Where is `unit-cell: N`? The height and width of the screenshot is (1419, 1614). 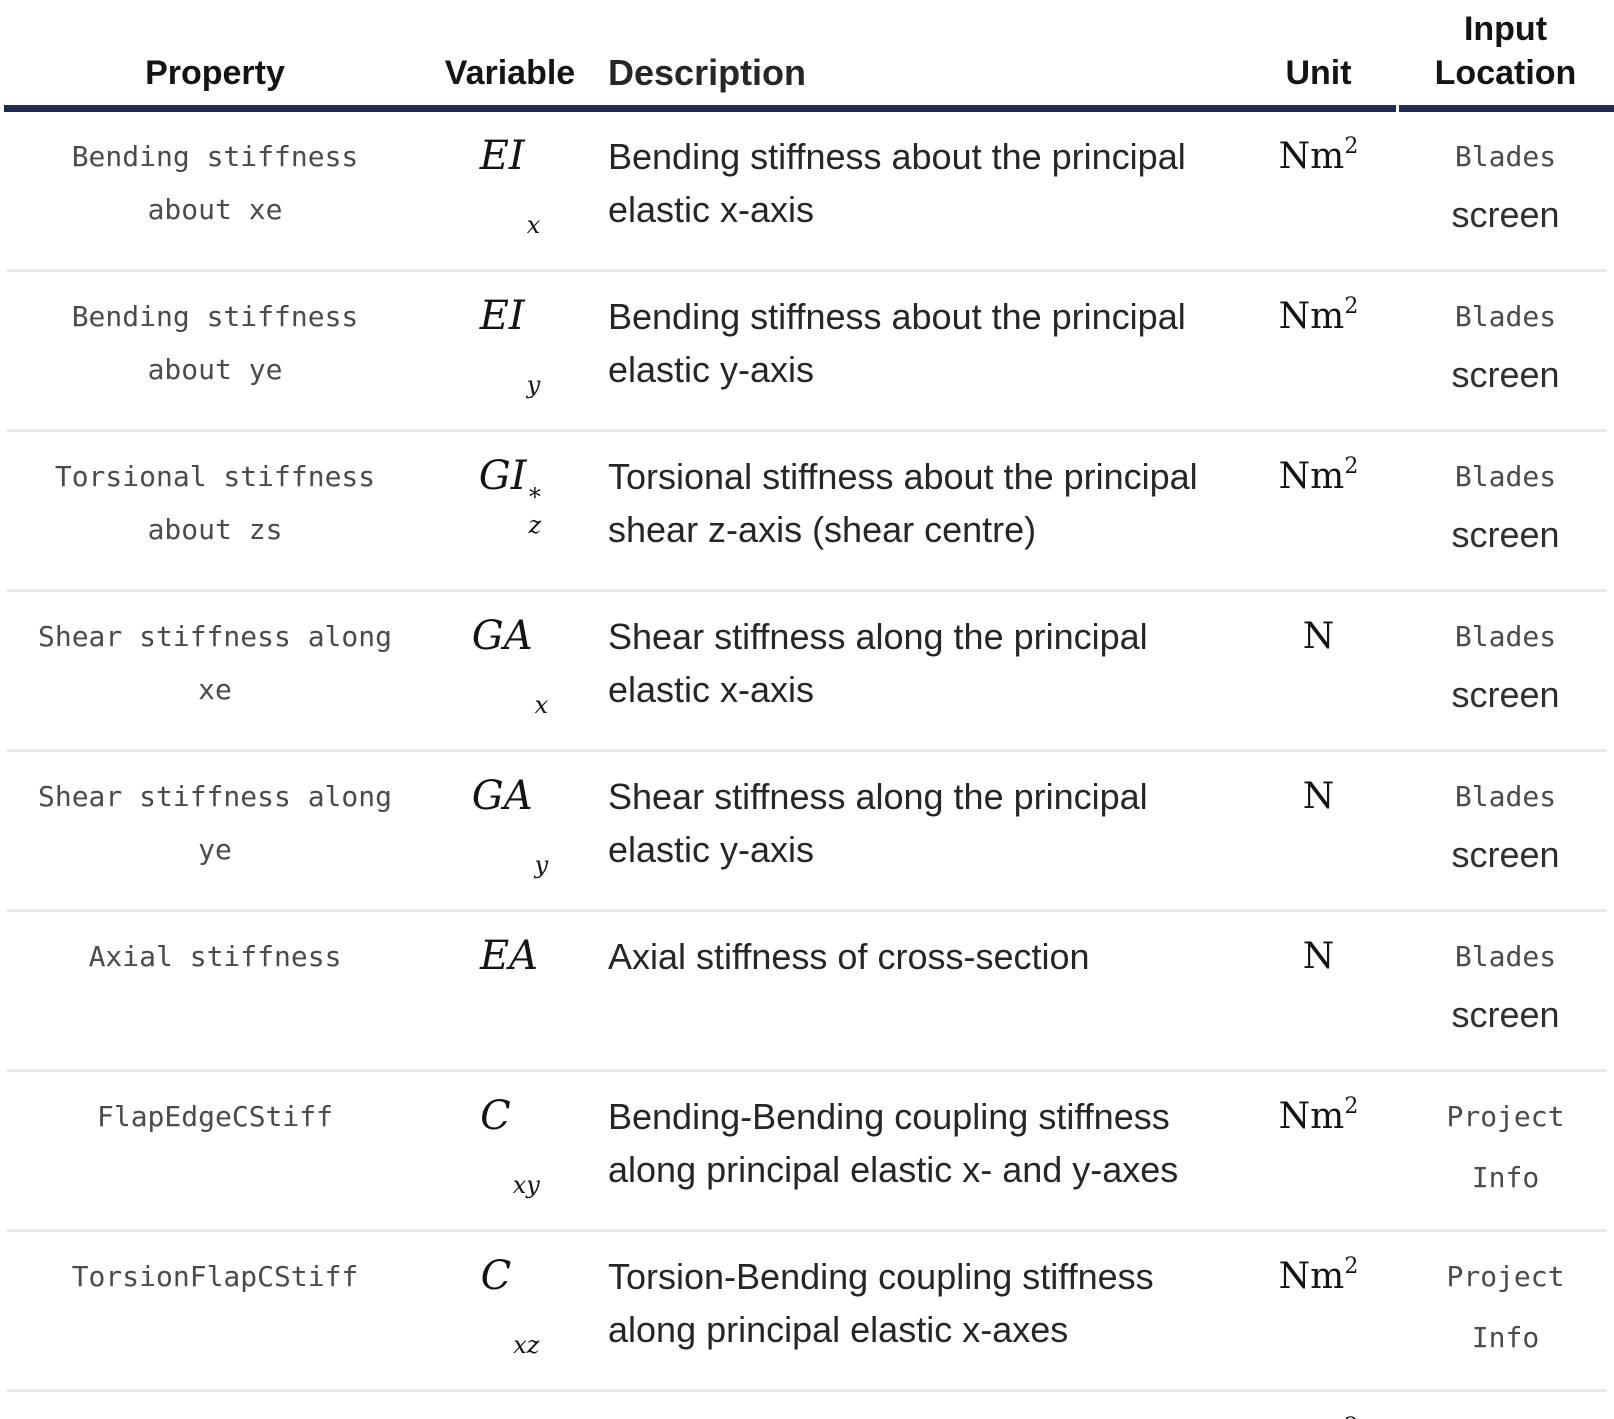 unit-cell: N is located at coordinates (1318, 636).